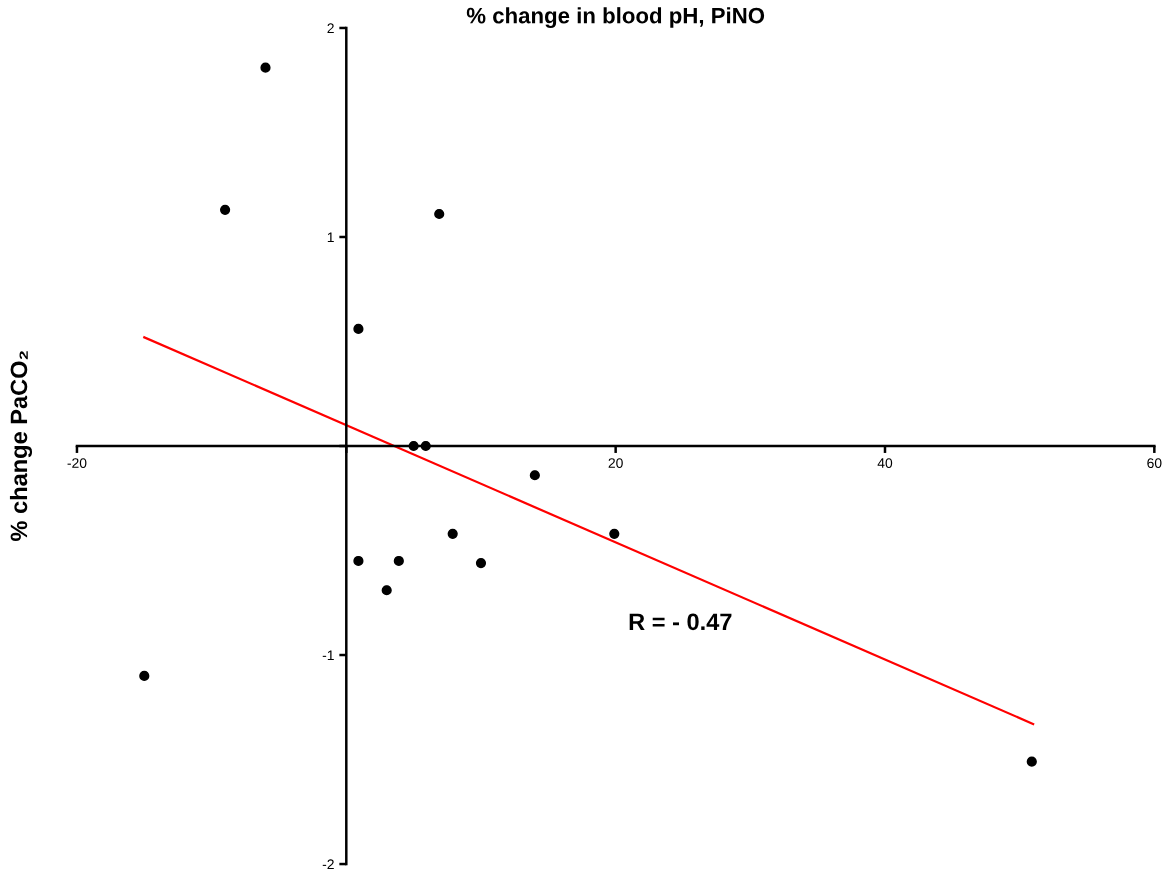 The height and width of the screenshot is (874, 1166). Describe the element at coordinates (21, 446) in the screenshot. I see `y-axis-title: % change PaCO₂` at that location.